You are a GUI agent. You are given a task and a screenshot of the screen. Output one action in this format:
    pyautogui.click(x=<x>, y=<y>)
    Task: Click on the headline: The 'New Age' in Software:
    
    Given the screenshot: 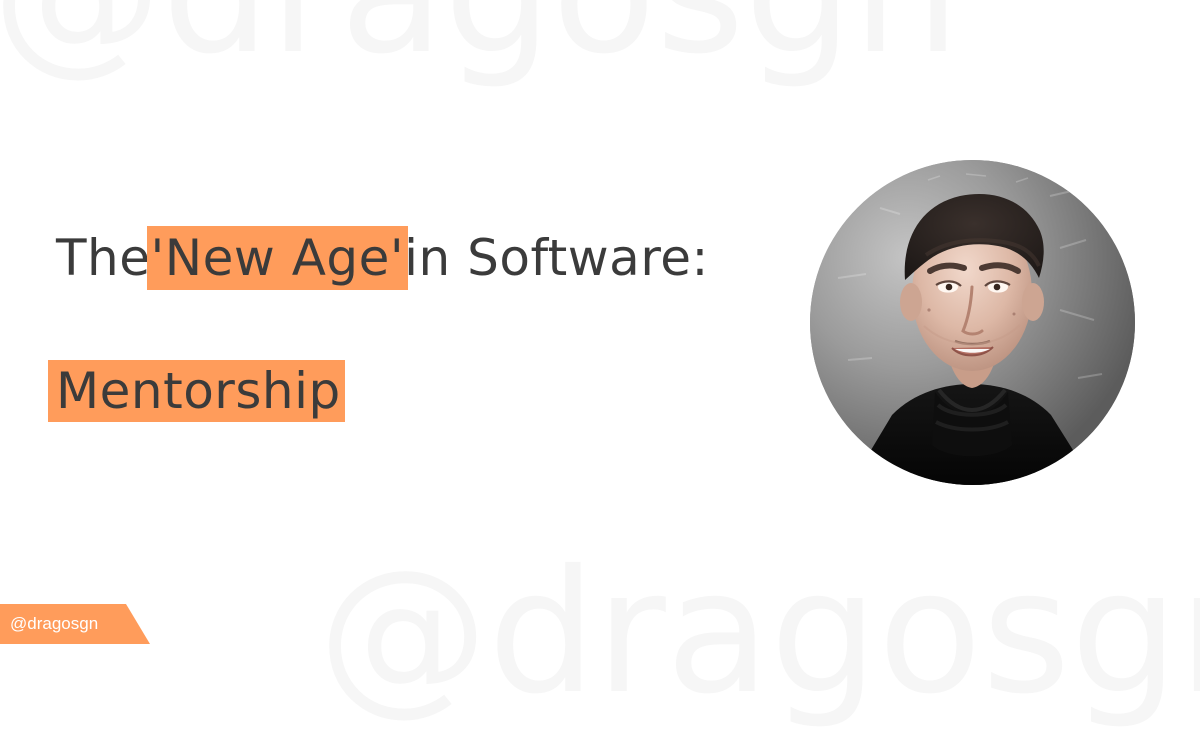 What is the action you would take?
    pyautogui.click(x=382, y=258)
    